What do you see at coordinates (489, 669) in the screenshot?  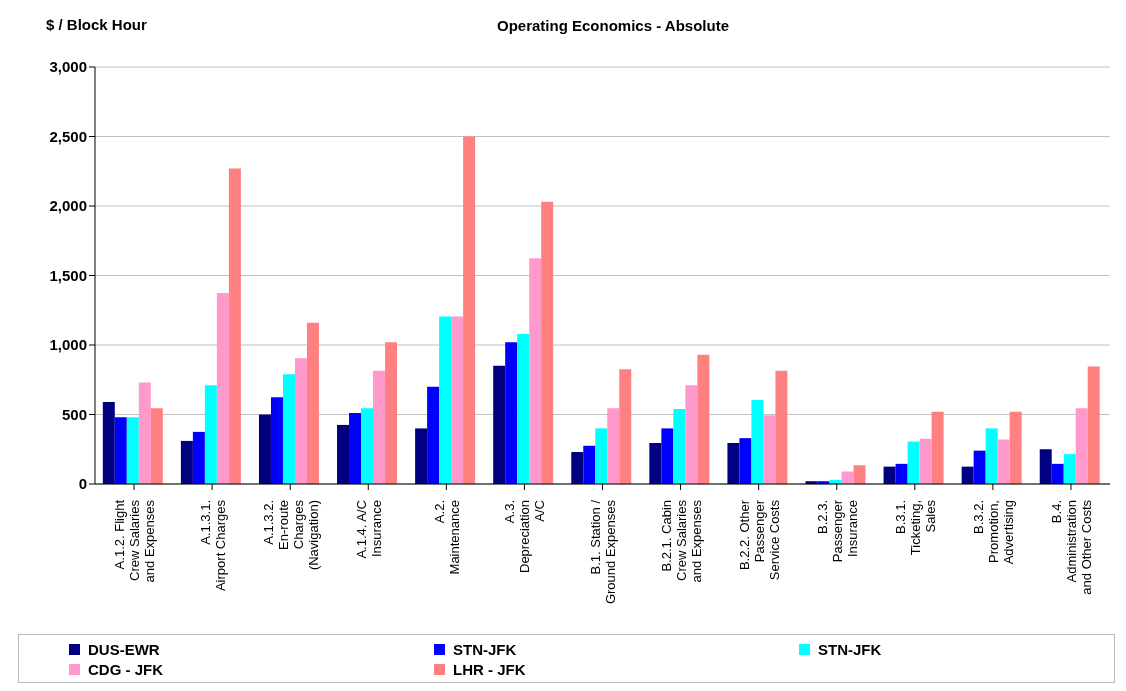 I see `legend-label: LHR - JFK` at bounding box center [489, 669].